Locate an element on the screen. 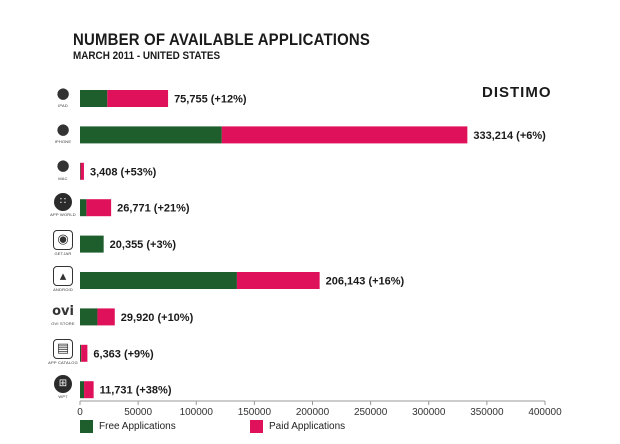  bar-free-mac is located at coordinates (80, 171).